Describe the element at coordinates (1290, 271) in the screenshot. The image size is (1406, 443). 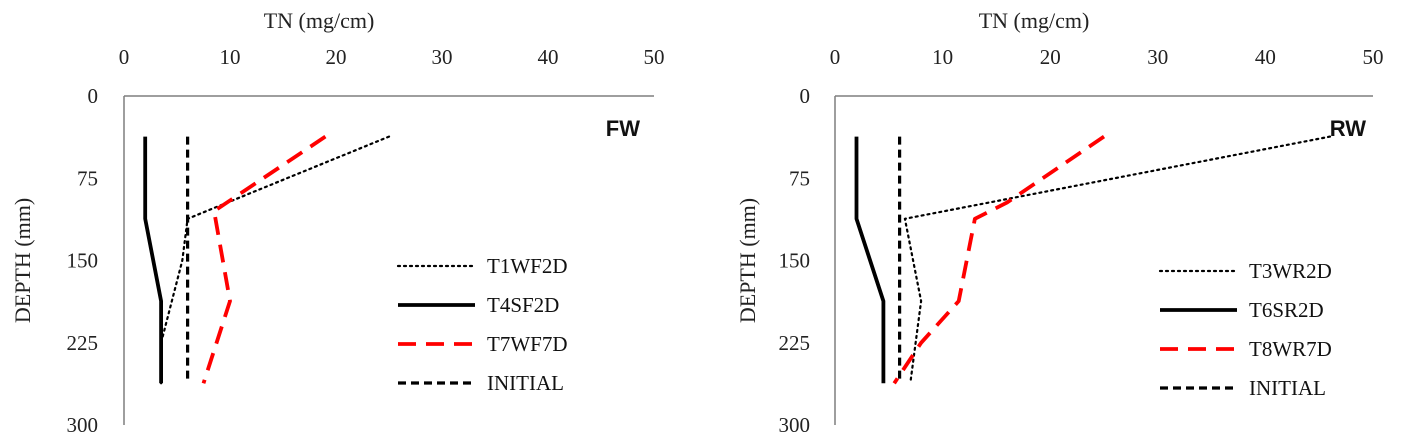
I see `legend-label: T3WR2D` at that location.